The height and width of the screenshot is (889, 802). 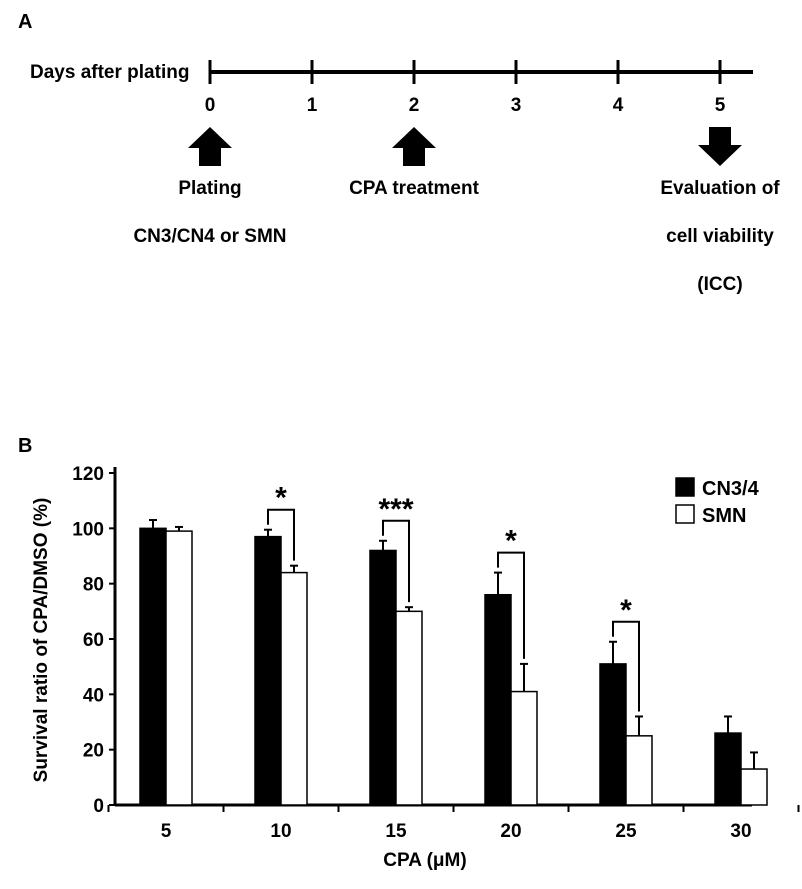 What do you see at coordinates (109, 72) in the screenshot?
I see `timeline-title: Days after plating` at bounding box center [109, 72].